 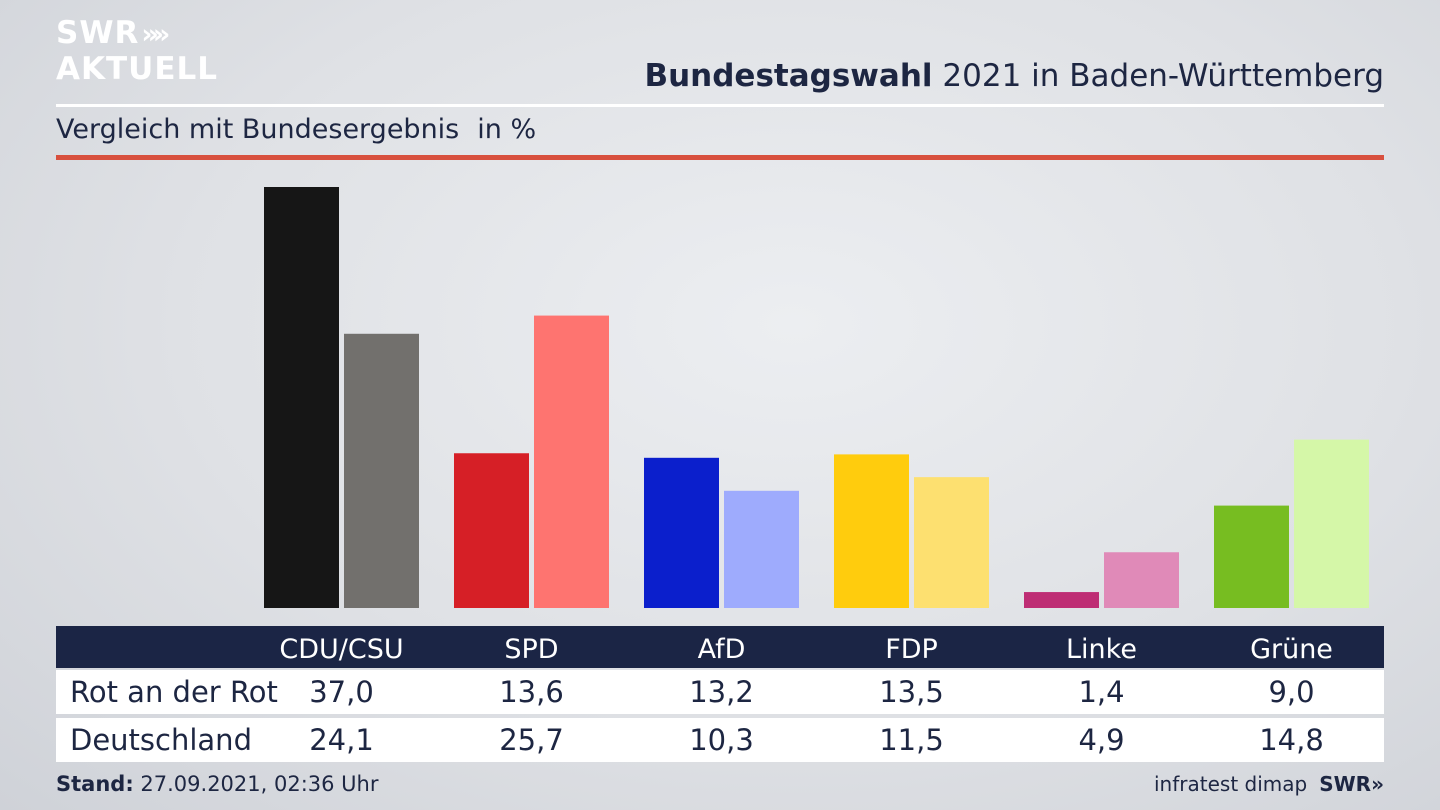 I want to click on timestamp: Stand: 27.09.2021, 02:36 Uhr, so click(x=217, y=784).